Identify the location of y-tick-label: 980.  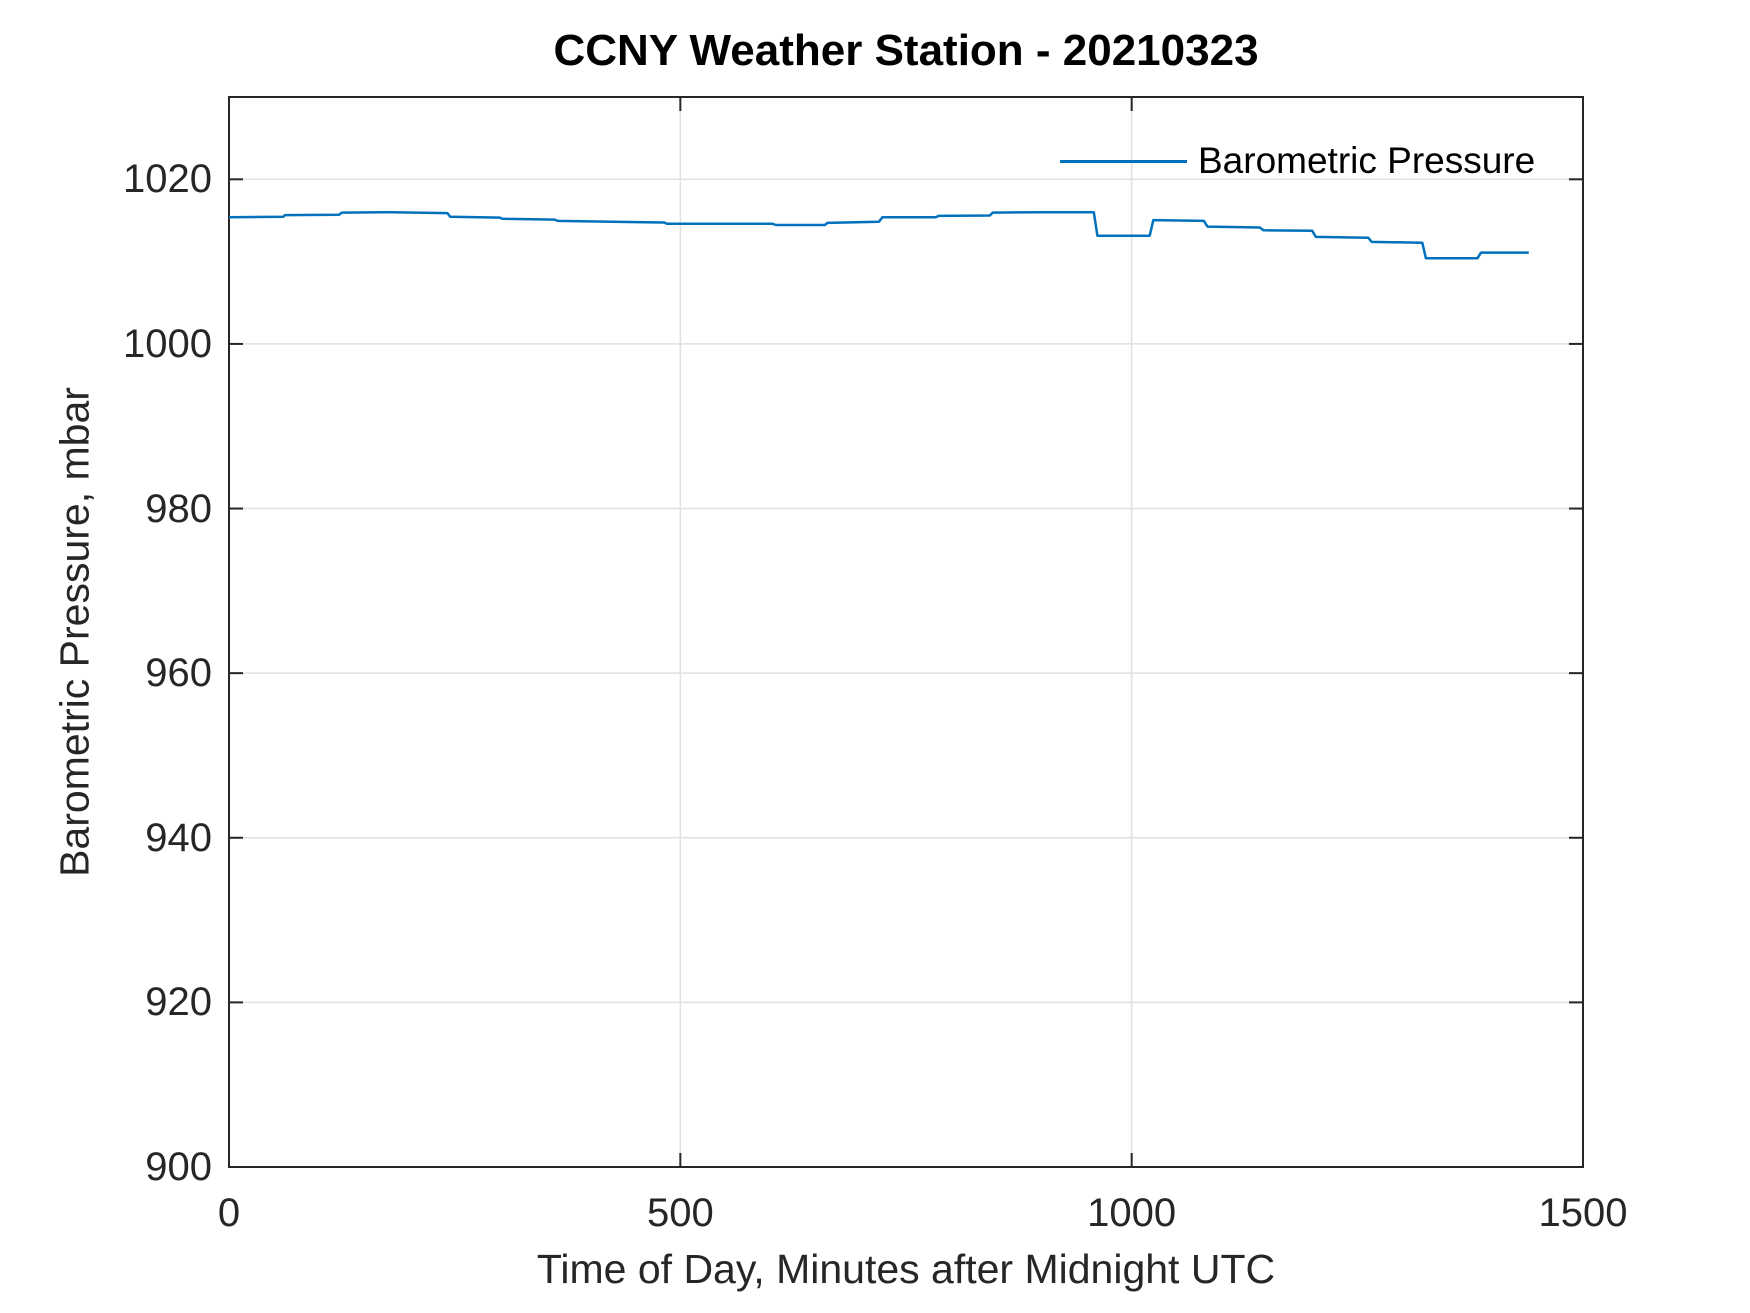
(178, 508).